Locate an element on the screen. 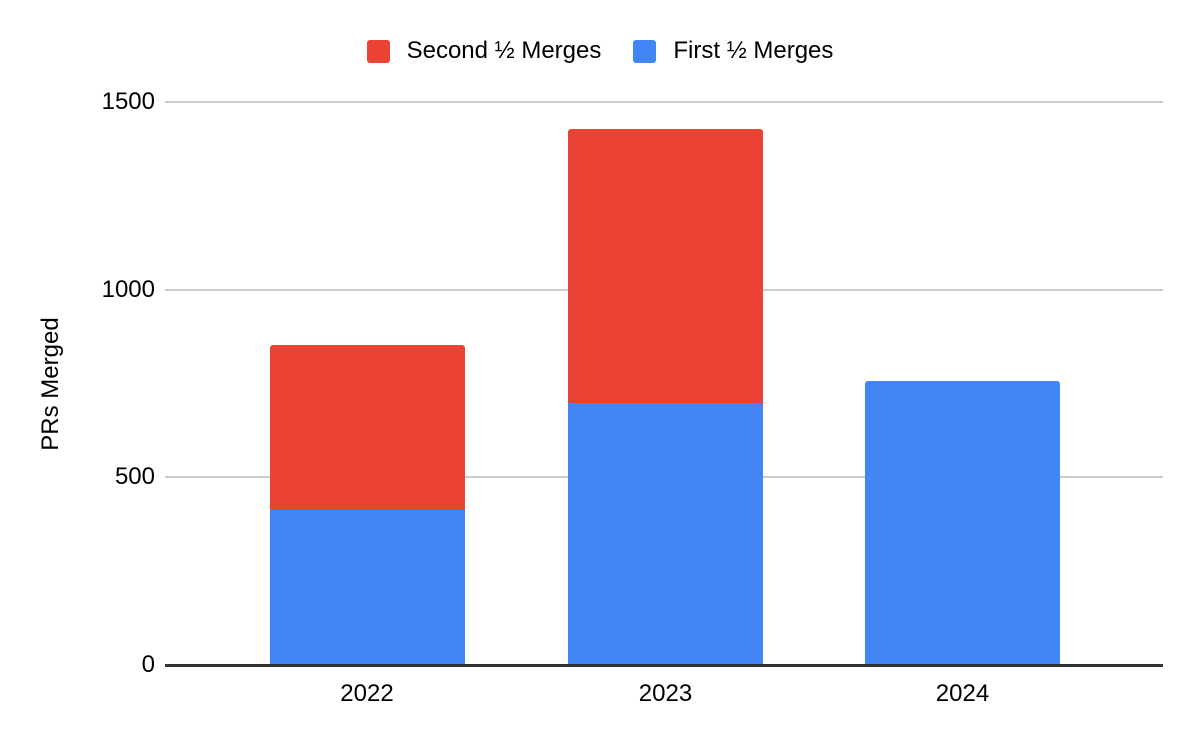 The width and height of the screenshot is (1200, 742). bar-2023-second-half is located at coordinates (665, 266).